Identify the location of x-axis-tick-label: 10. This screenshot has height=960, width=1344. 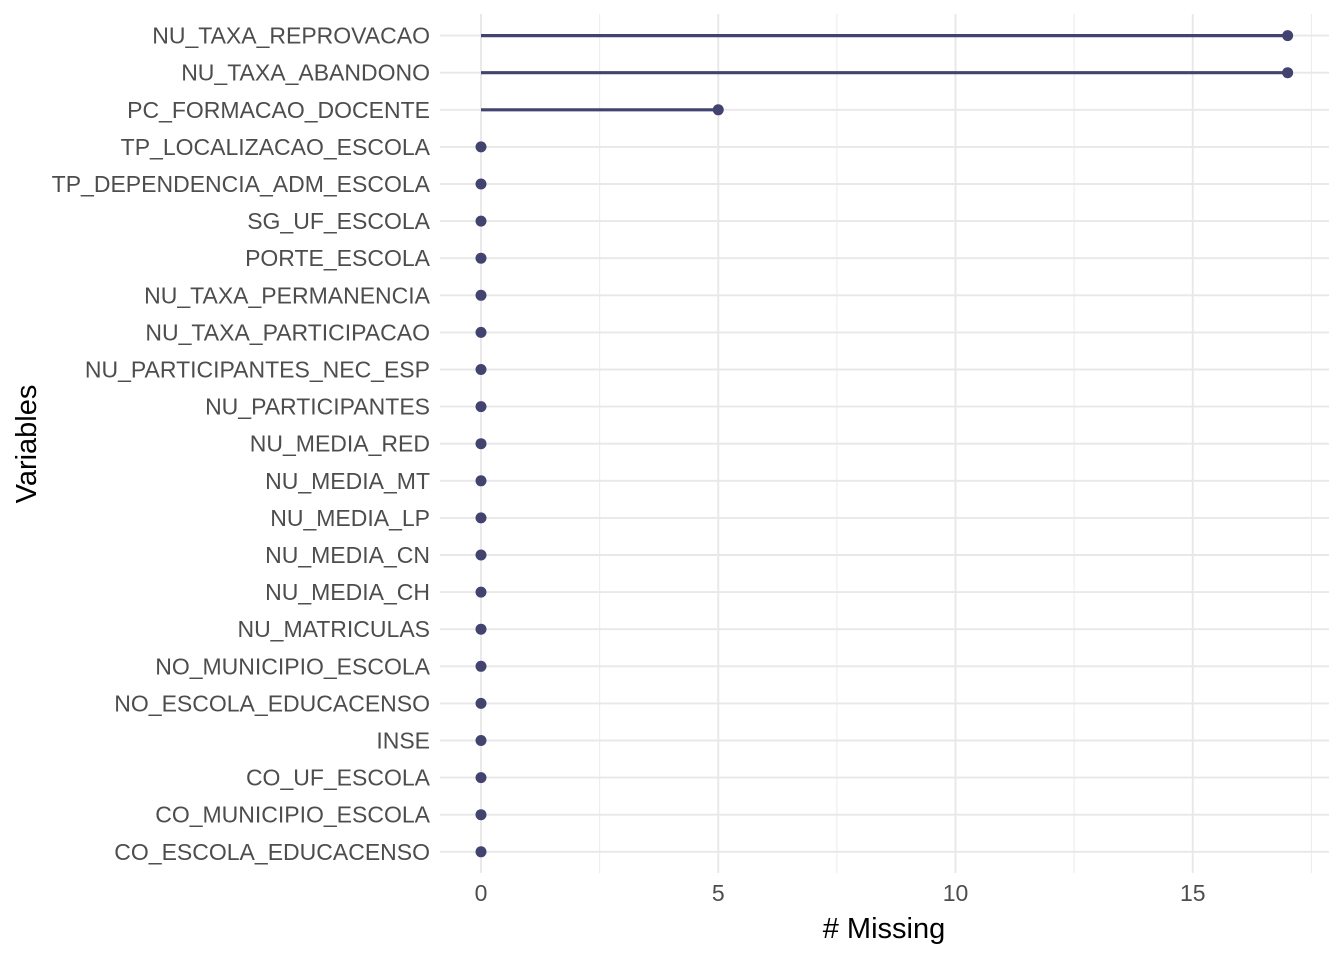
(956, 893).